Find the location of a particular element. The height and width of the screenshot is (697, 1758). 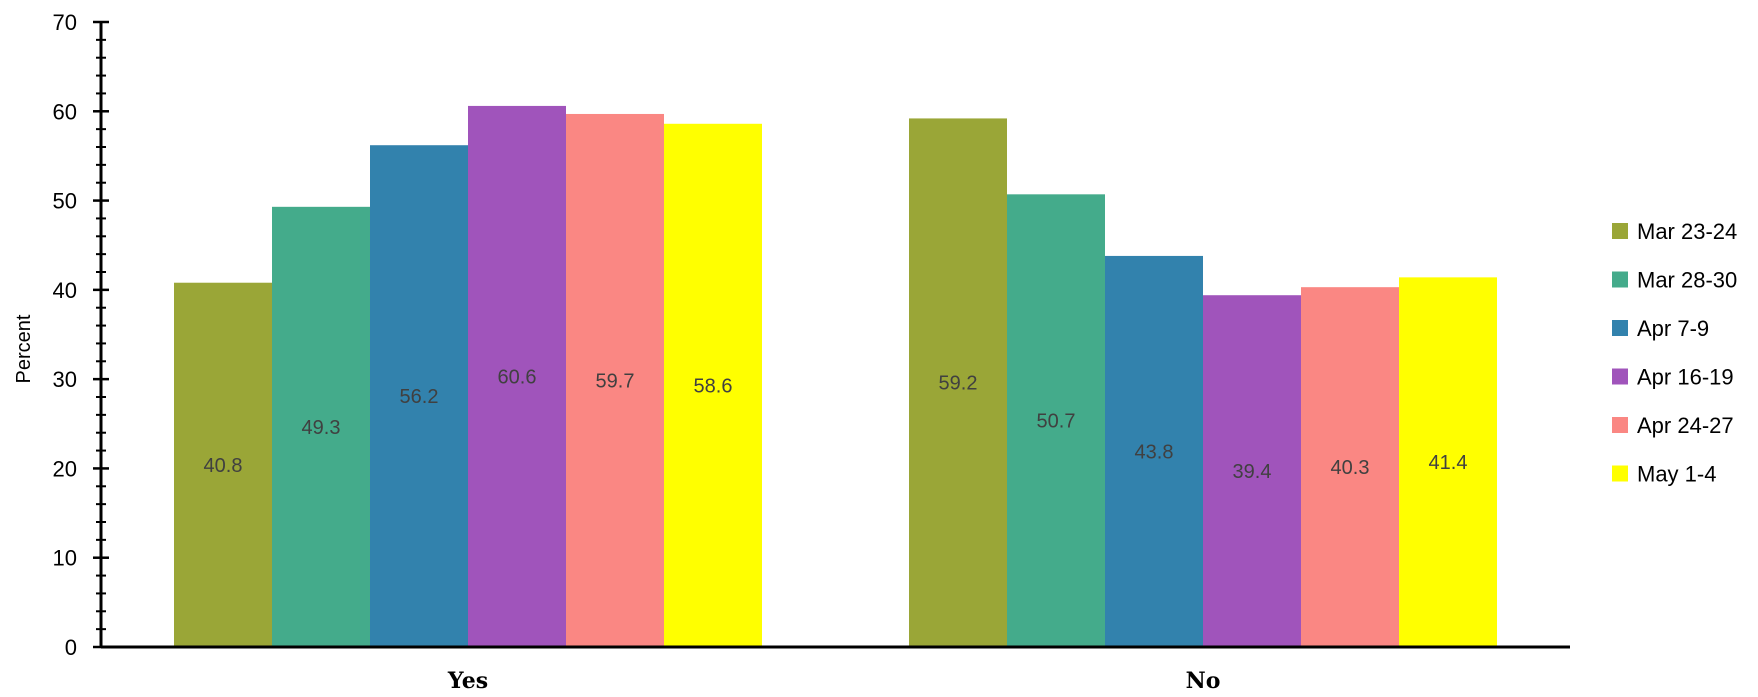

y-tick-label: 70 is located at coordinates (65, 22).